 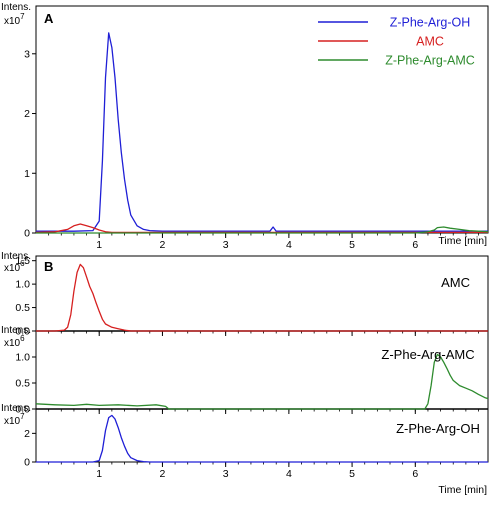 What do you see at coordinates (226, 245) in the screenshot?
I see `panel-a-x-tick-label: 3` at bounding box center [226, 245].